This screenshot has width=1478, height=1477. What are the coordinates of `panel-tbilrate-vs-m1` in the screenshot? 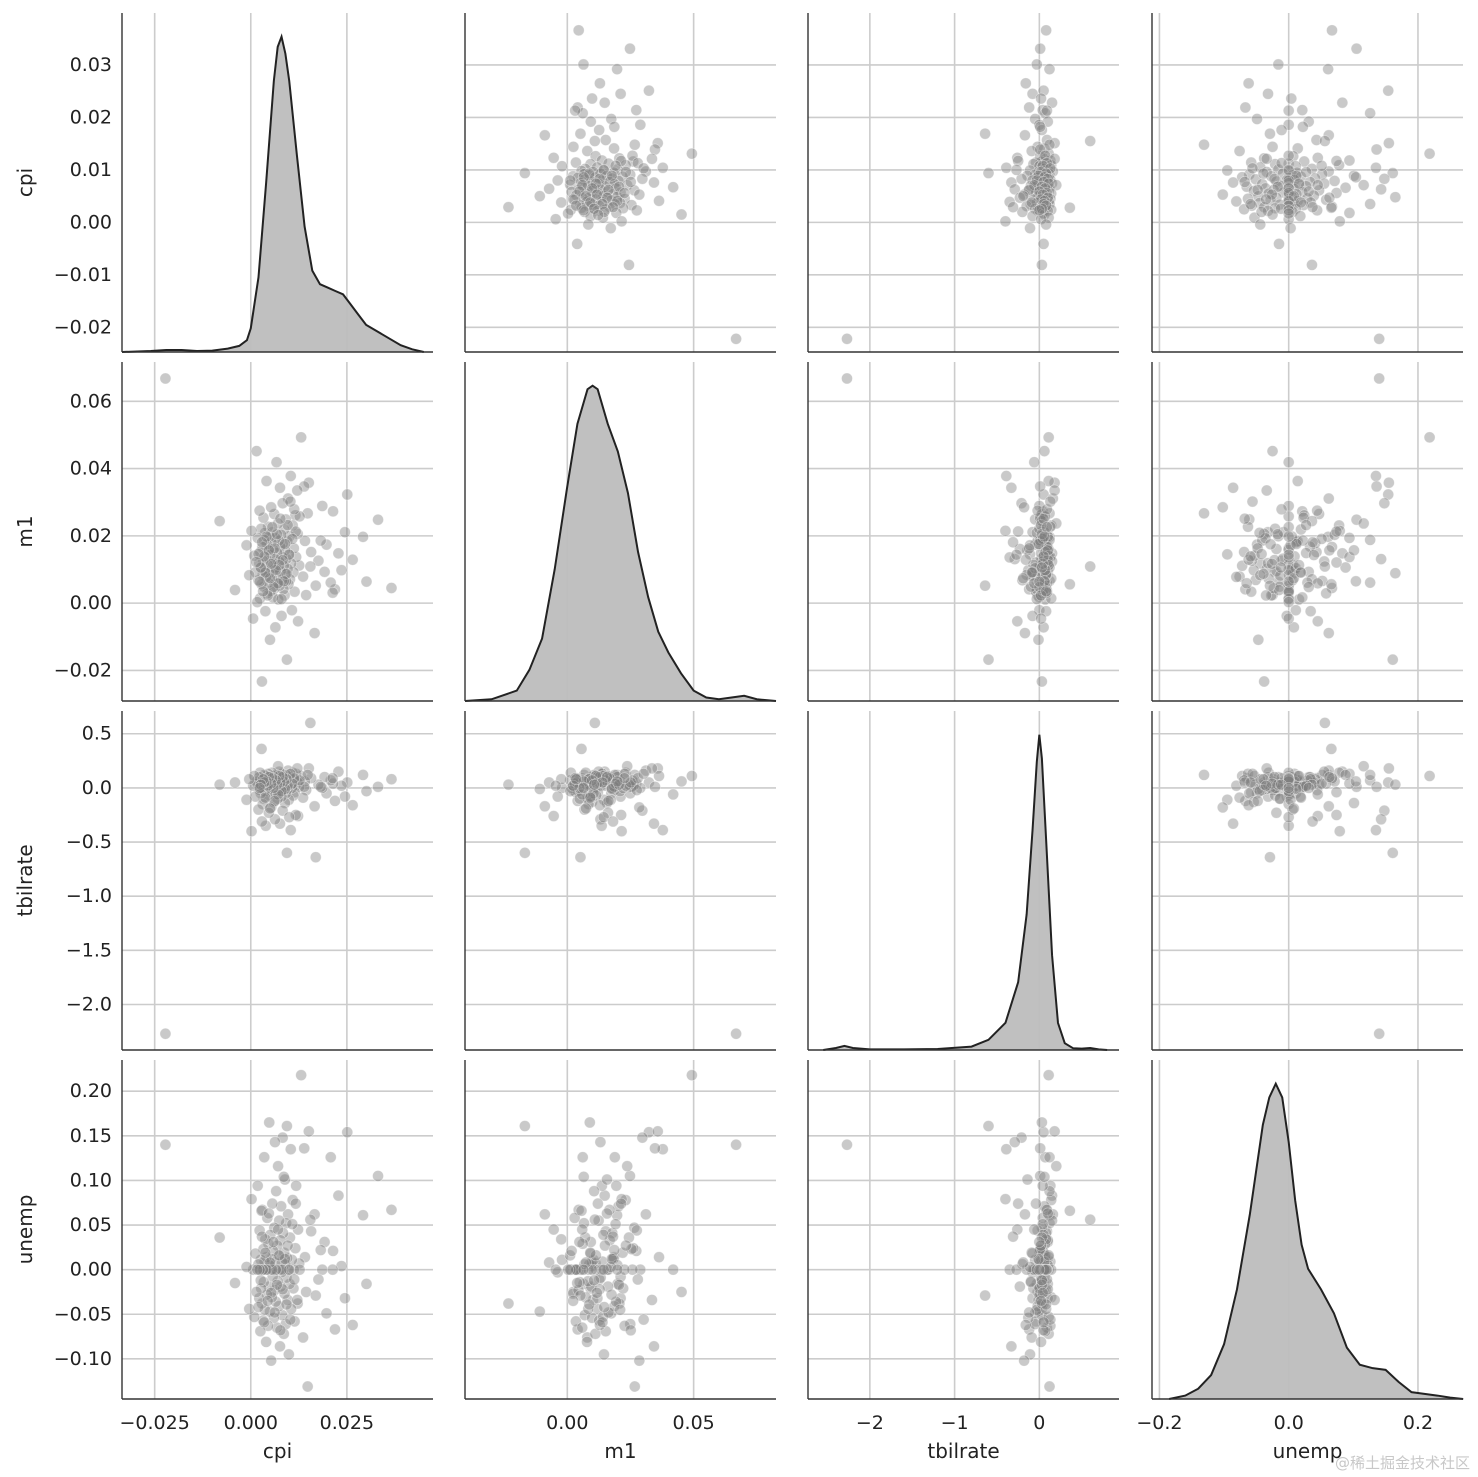 It's located at (620, 881).